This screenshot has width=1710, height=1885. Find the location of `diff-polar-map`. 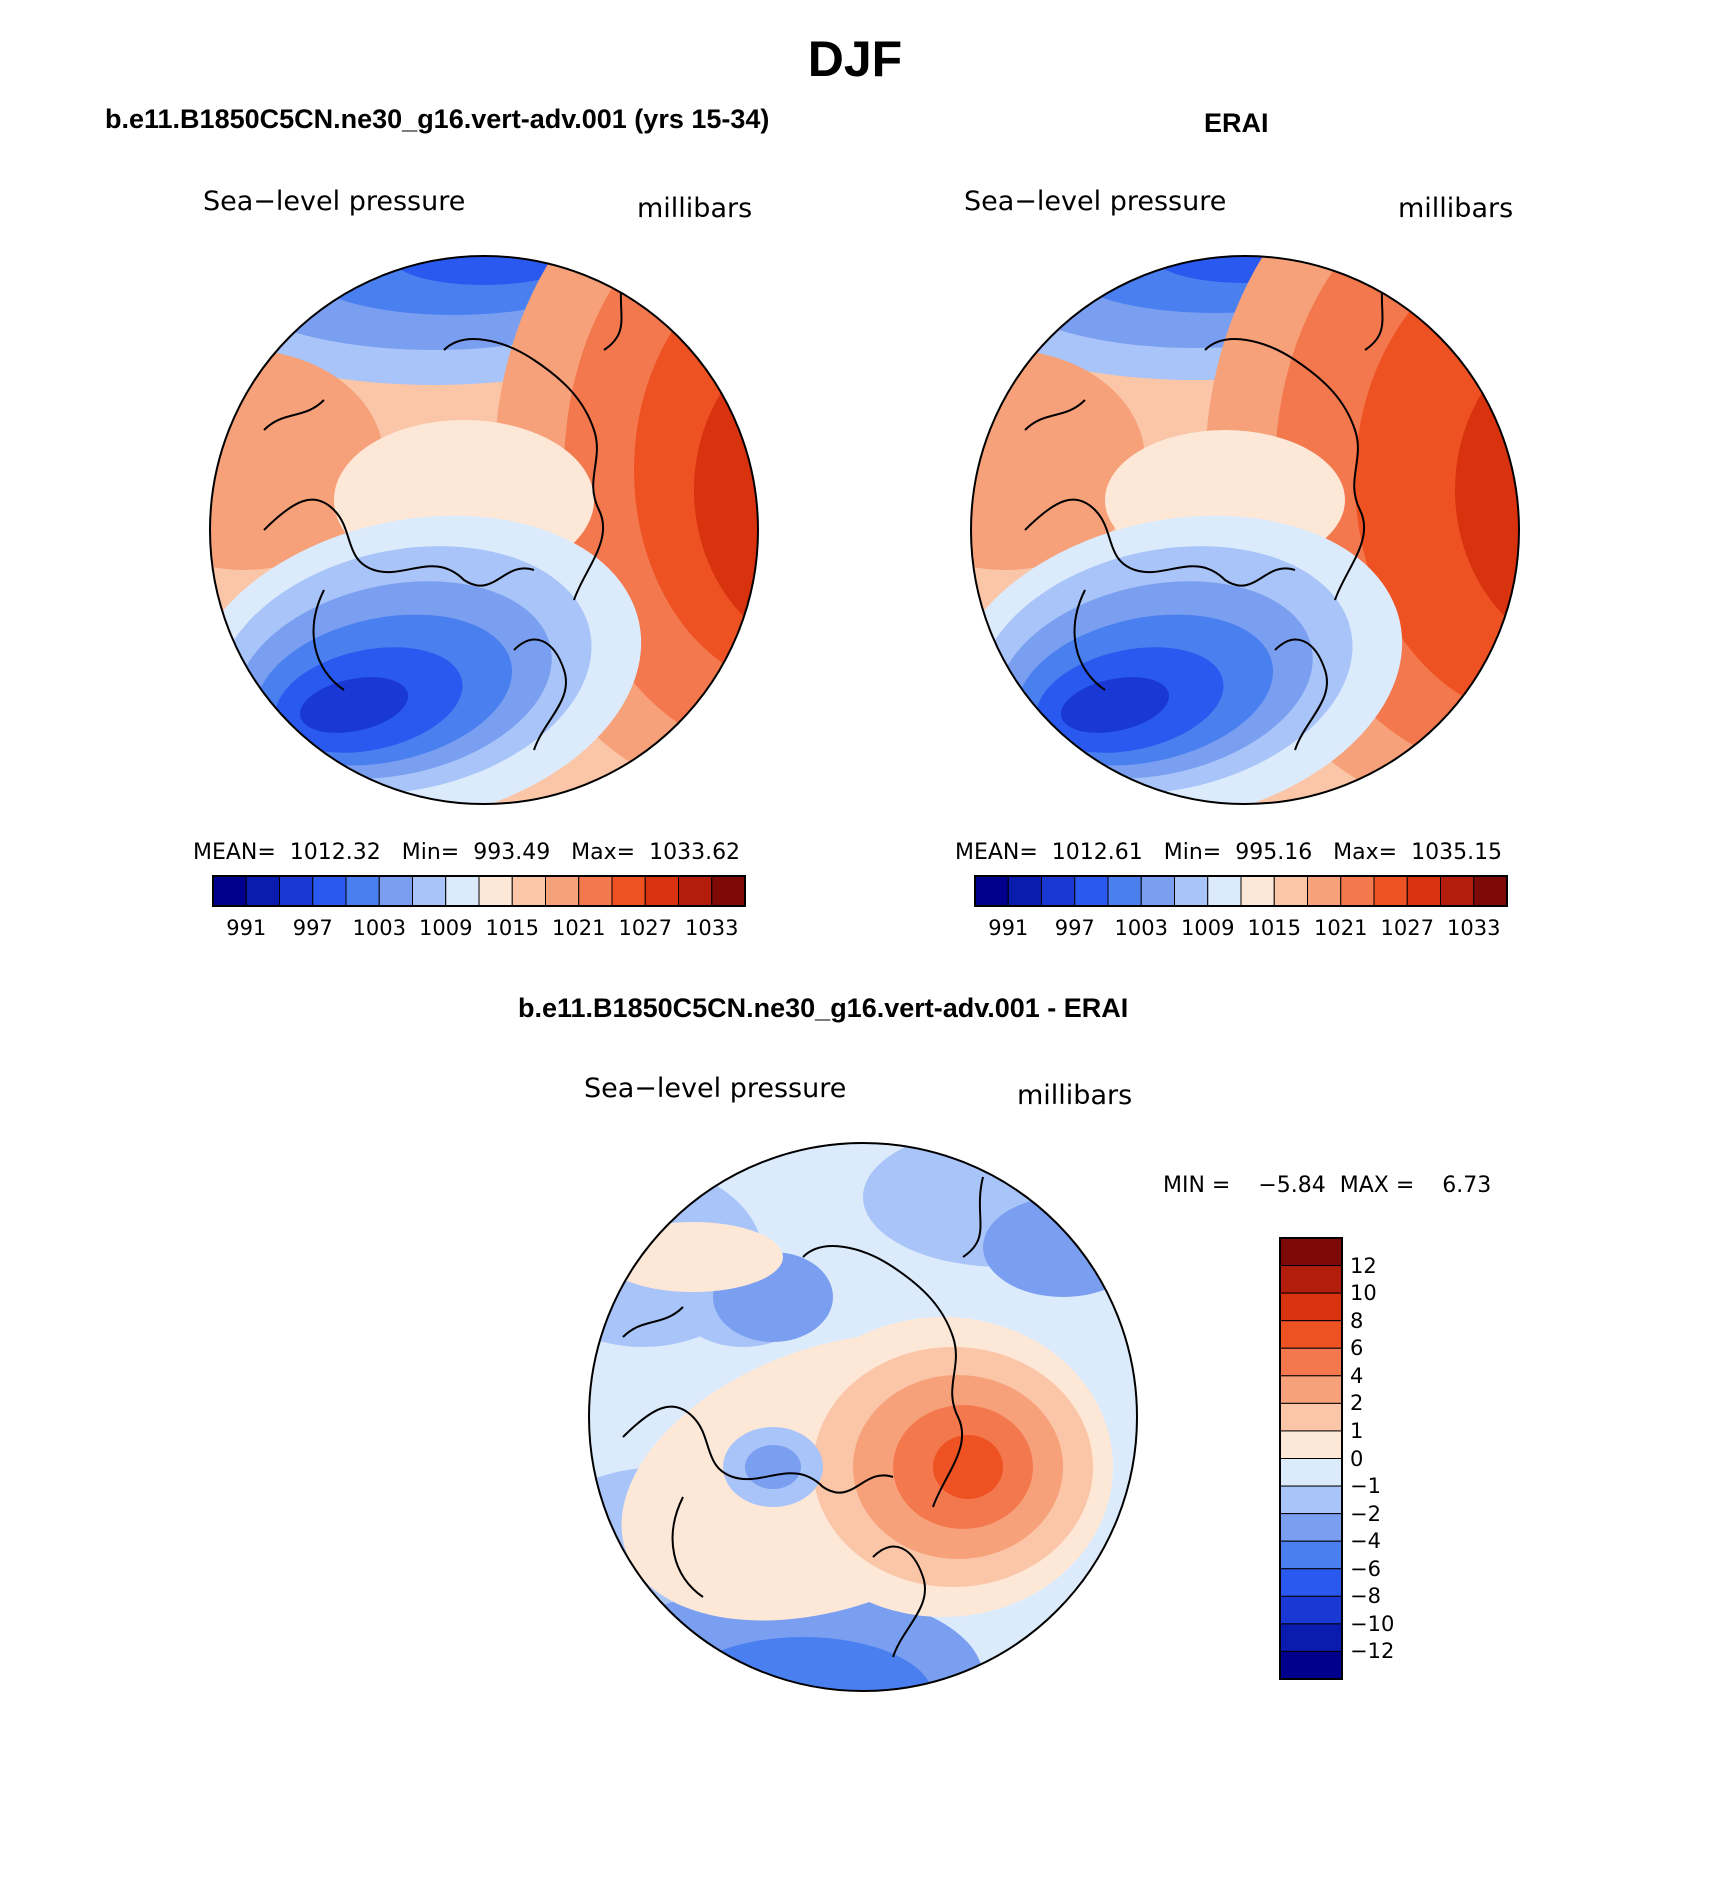

diff-polar-map is located at coordinates (863, 1417).